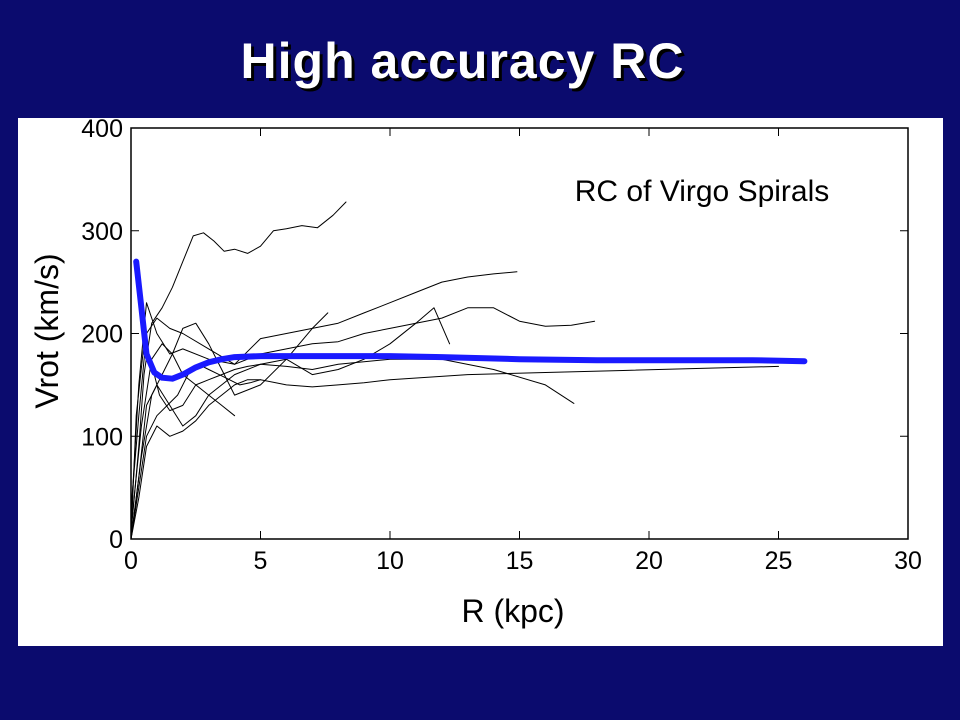 The height and width of the screenshot is (720, 960). I want to click on x-axis-label: R (kpc), so click(512, 611).